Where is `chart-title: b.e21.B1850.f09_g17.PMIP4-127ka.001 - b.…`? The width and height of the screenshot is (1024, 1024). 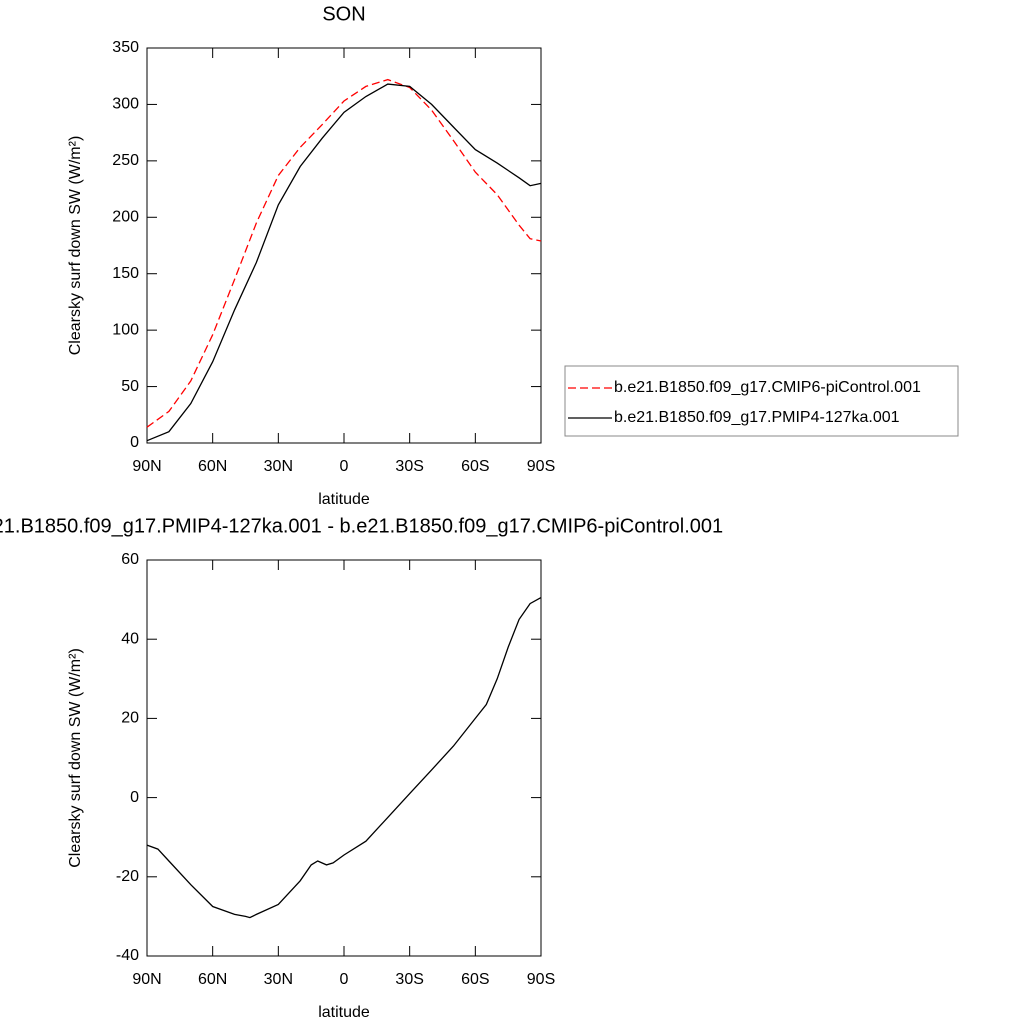 chart-title: b.e21.B1850.f09_g17.PMIP4-127ka.001 - b.… is located at coordinates (361, 526).